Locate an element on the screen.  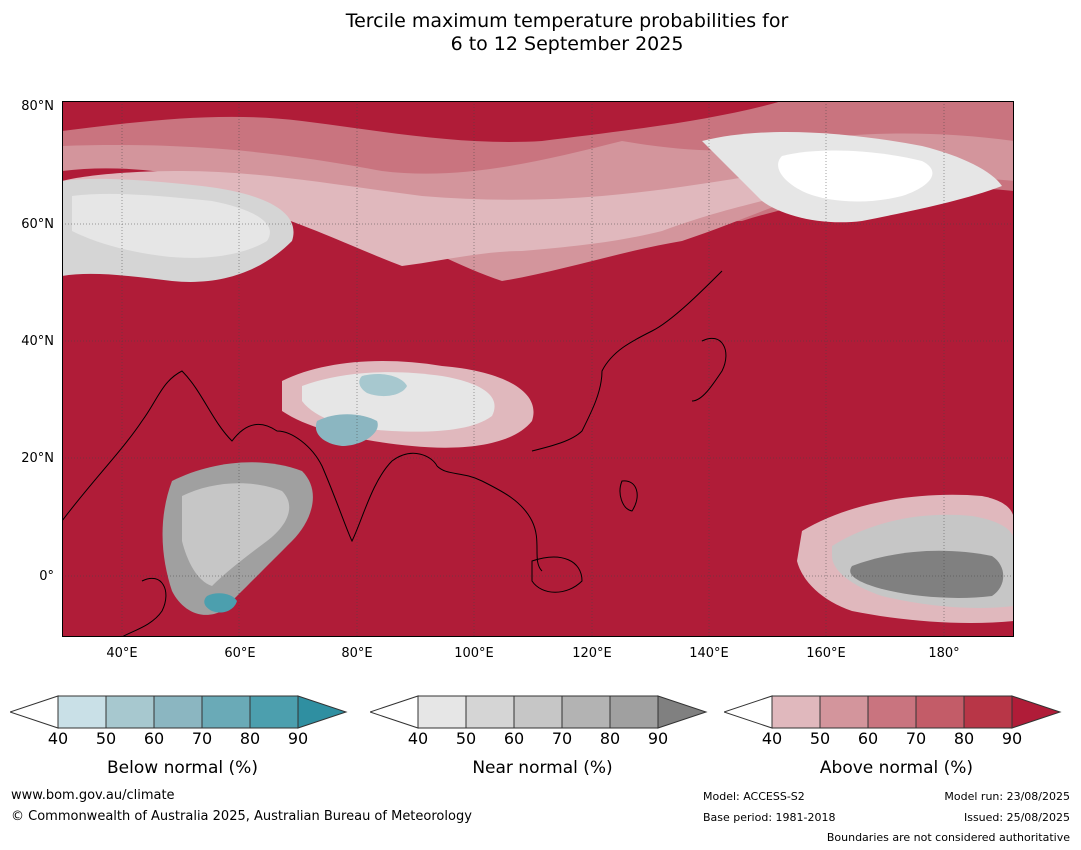
region-pacific-grey-core is located at coordinates (927, 574).